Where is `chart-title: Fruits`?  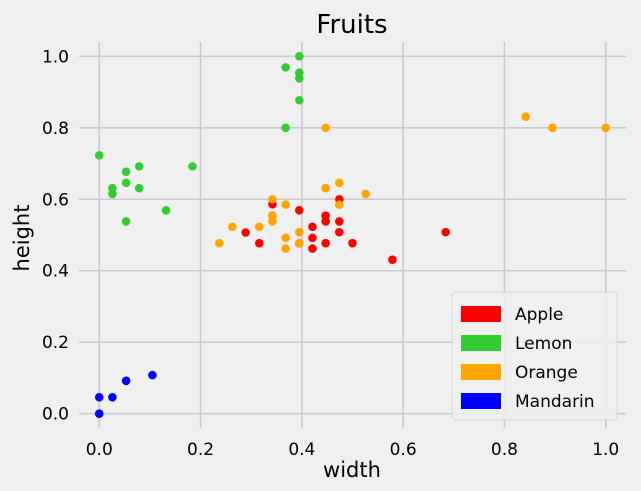 chart-title: Fruits is located at coordinates (351, 25).